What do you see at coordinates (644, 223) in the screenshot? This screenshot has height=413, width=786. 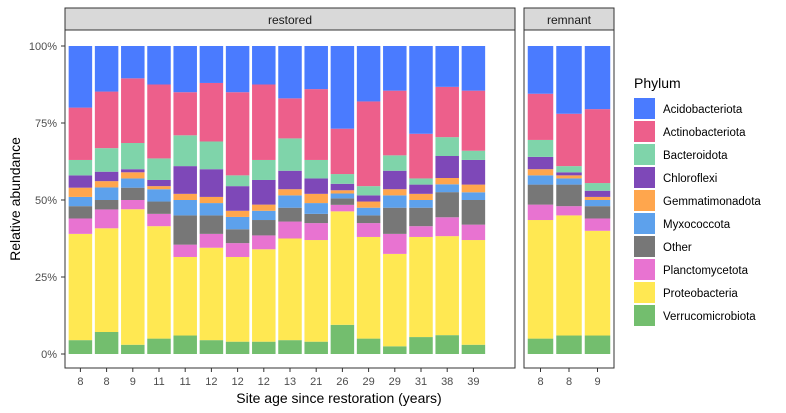 I see `legend-key-myxococcota` at bounding box center [644, 223].